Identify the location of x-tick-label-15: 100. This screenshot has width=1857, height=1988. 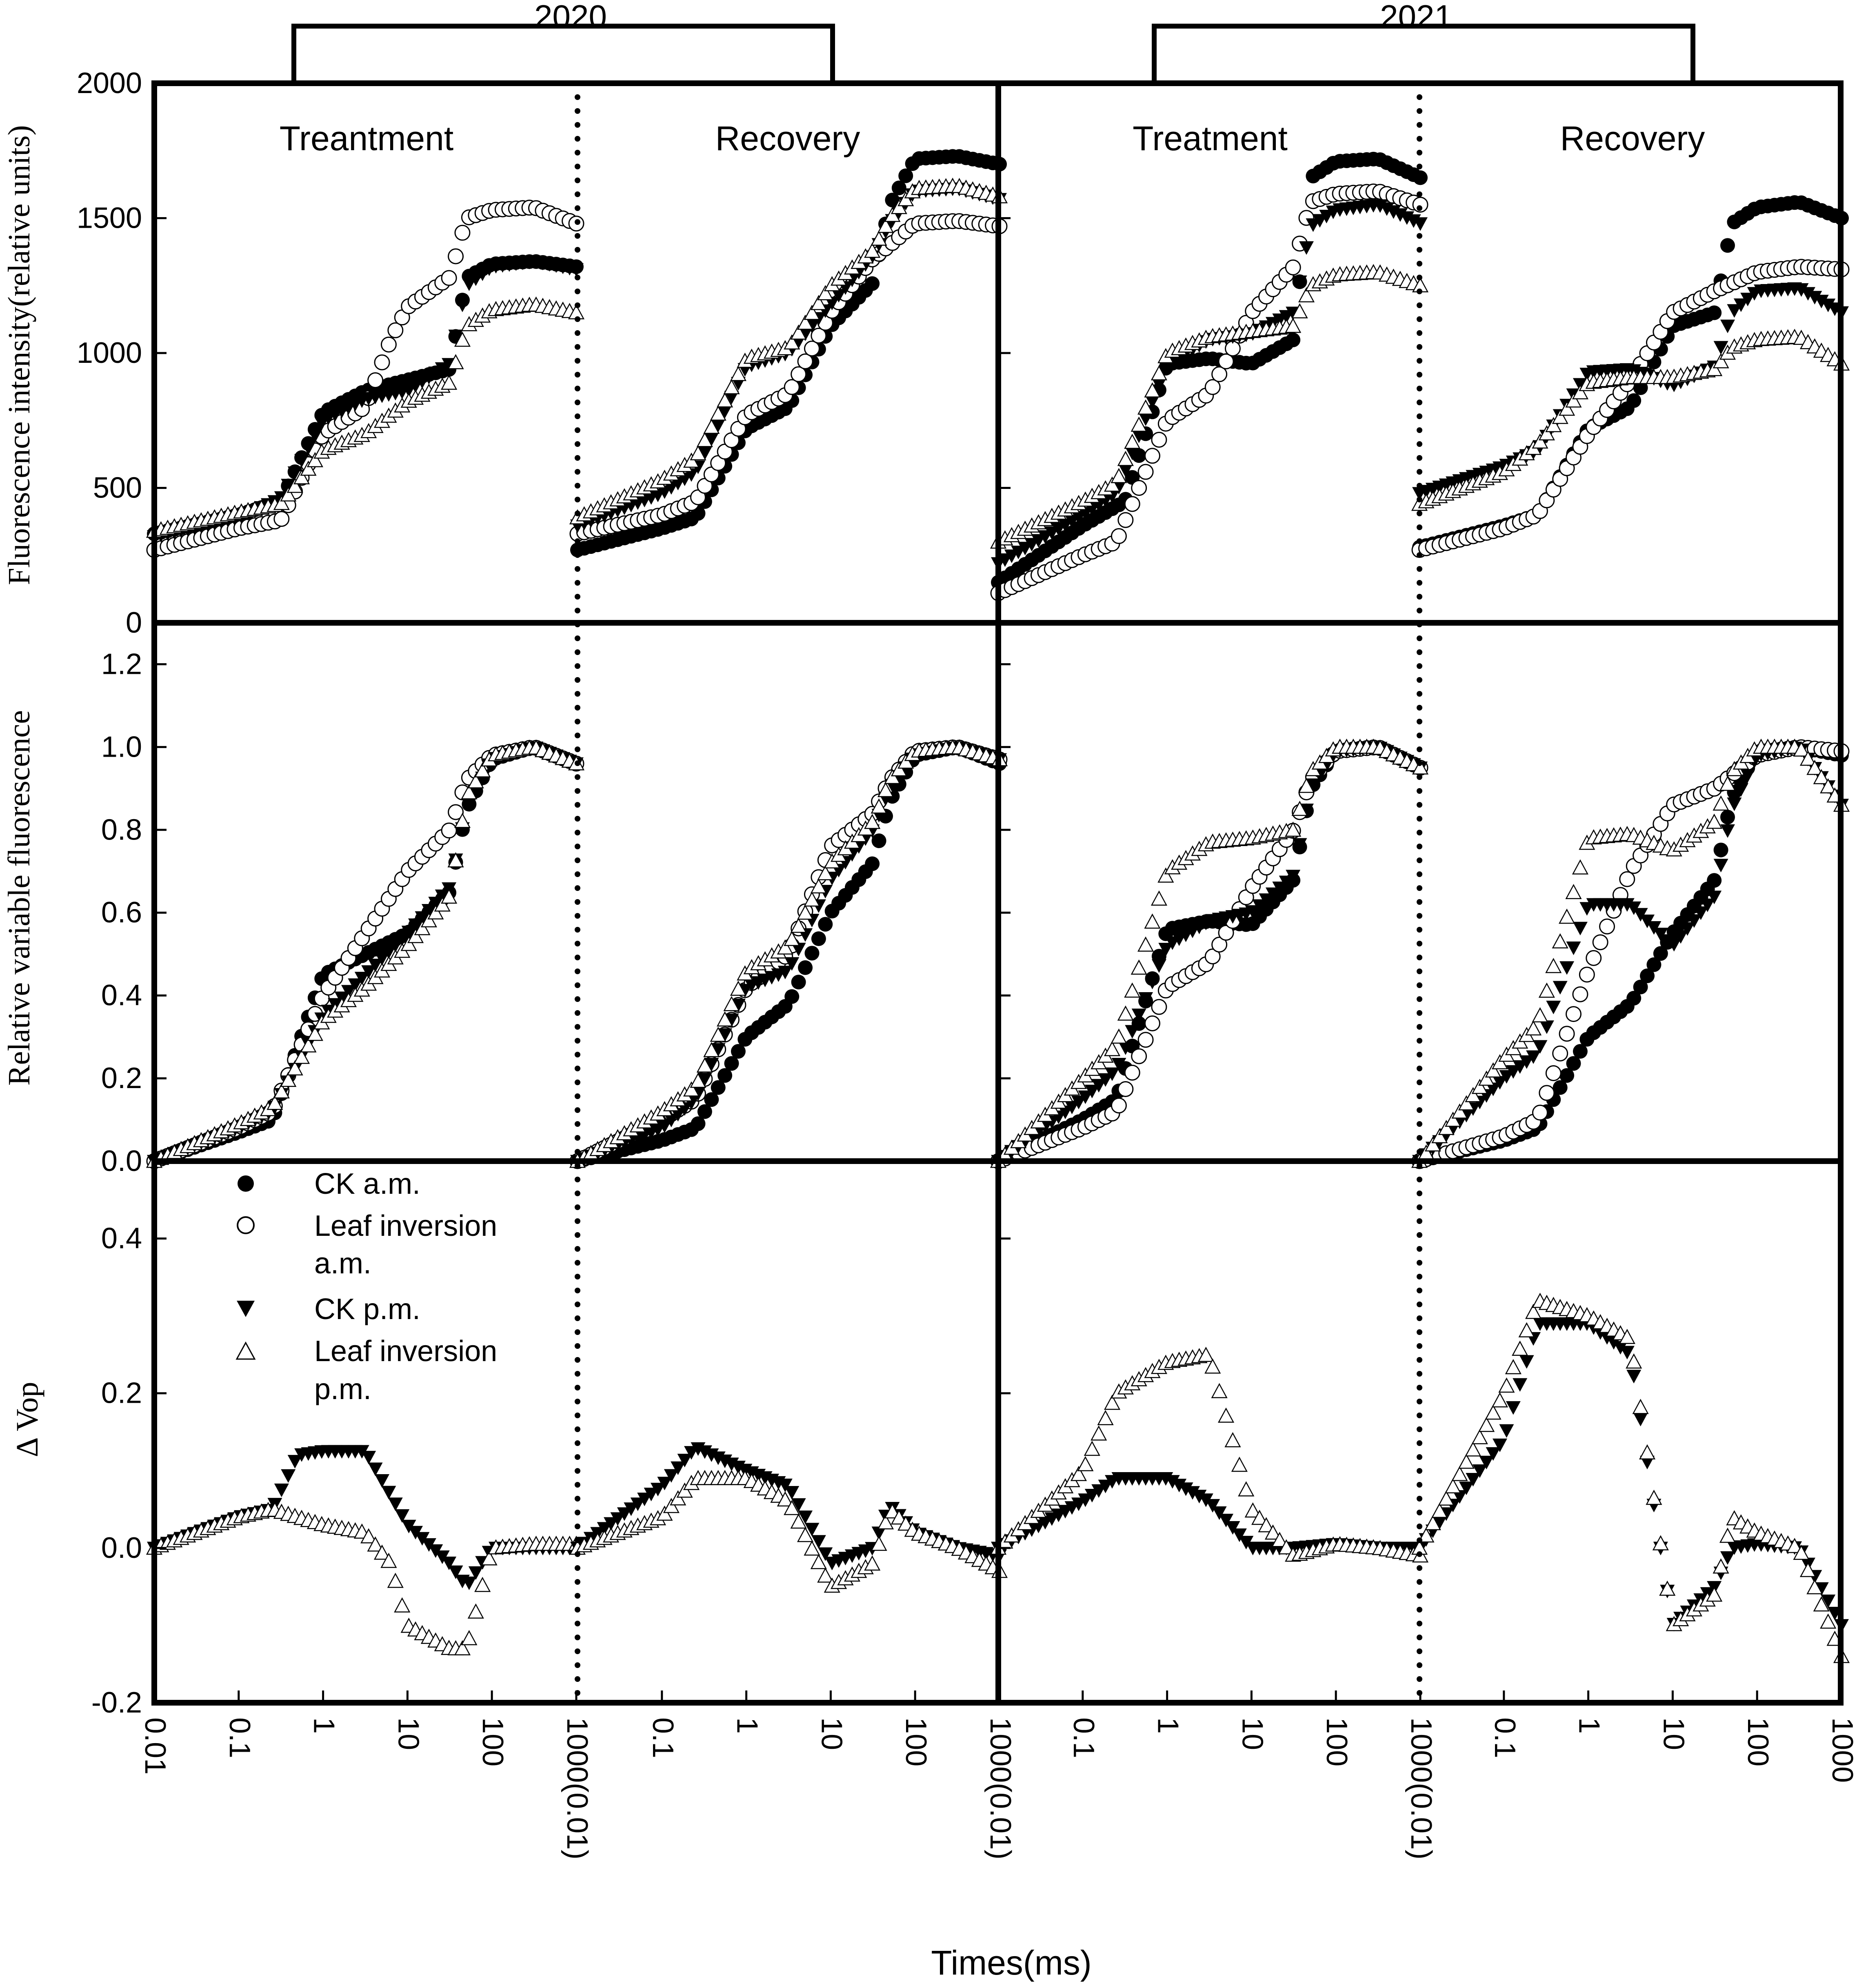
(1337, 1741).